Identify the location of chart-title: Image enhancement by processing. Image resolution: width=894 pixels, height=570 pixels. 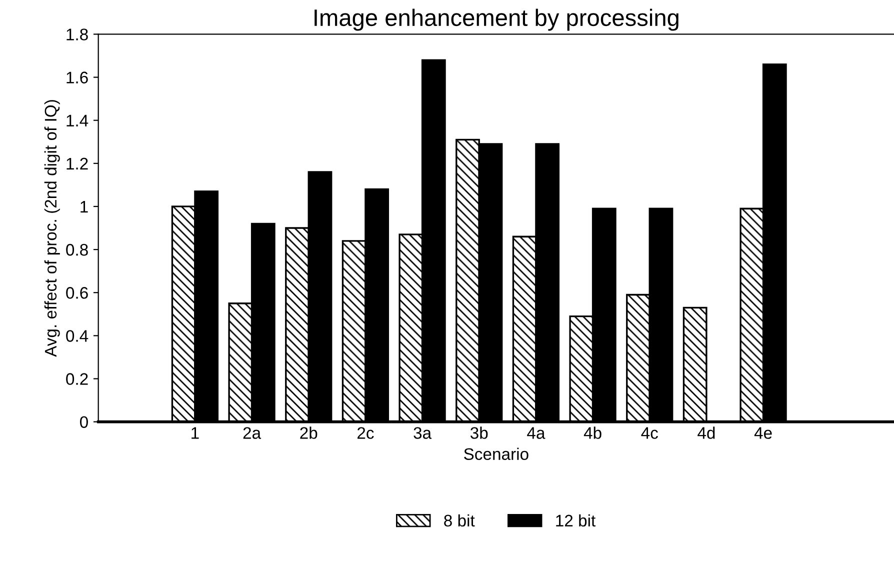
(496, 19).